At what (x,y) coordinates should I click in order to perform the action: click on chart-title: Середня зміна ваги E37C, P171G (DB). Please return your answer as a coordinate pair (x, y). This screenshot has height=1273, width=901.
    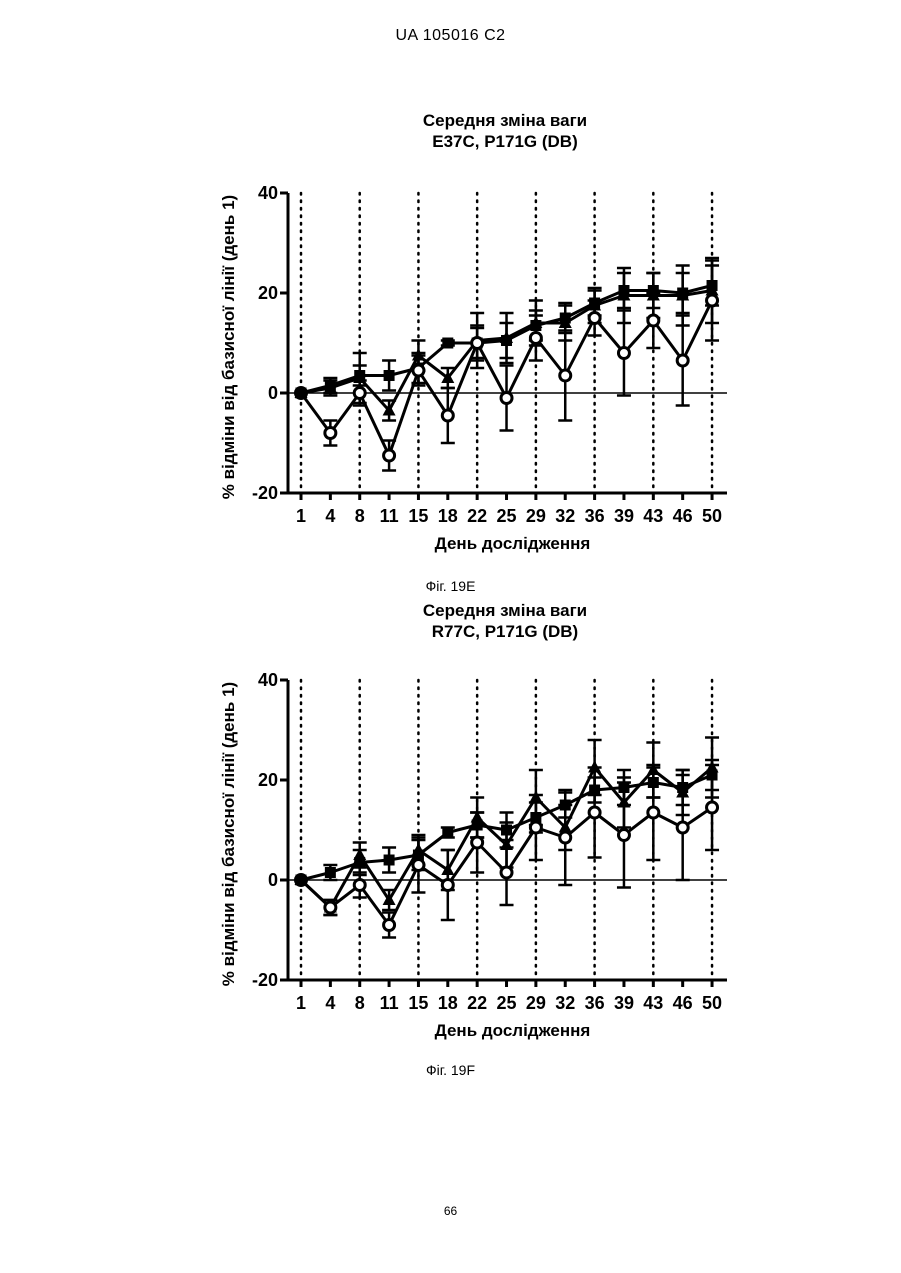
    Looking at the image, I should click on (505, 131).